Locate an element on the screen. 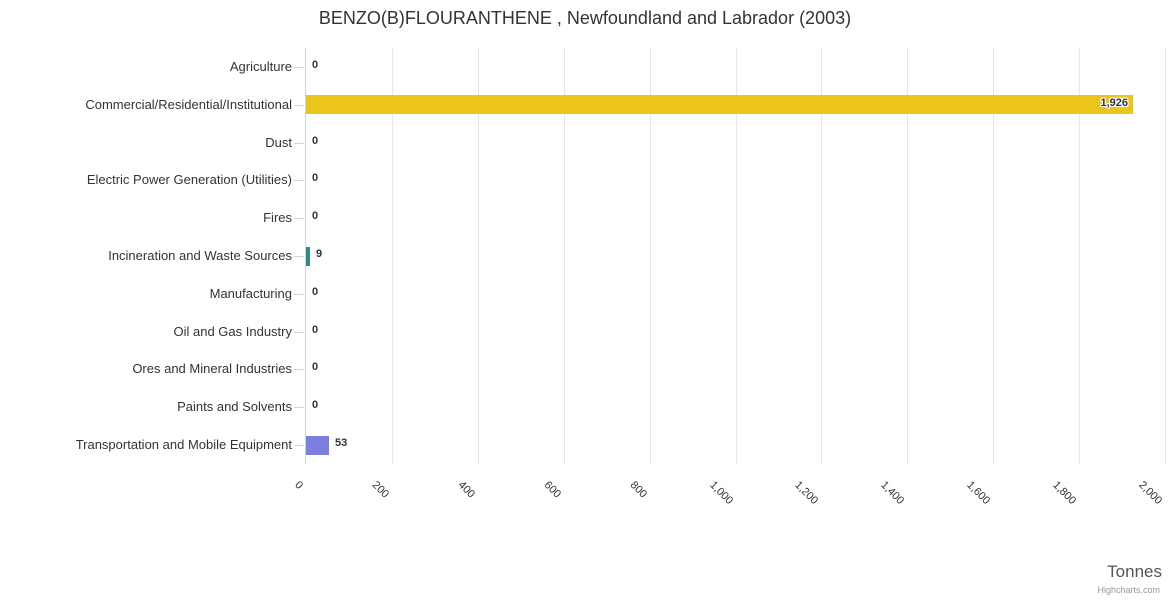 This screenshot has height=600, width=1170. category-label: Commercial/Residential/Institutional is located at coordinates (188, 104).